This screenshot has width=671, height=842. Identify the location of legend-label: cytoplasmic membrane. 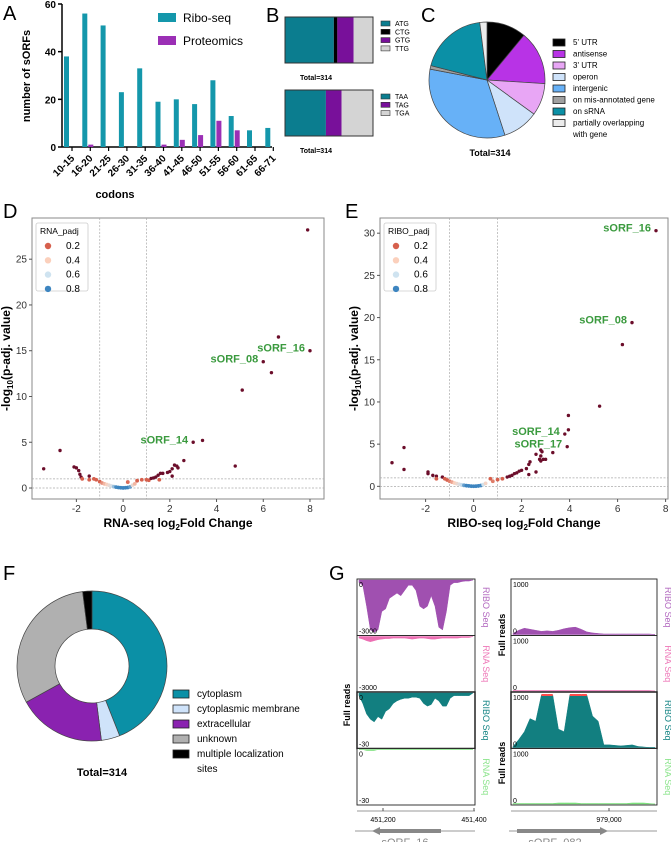
(248, 709).